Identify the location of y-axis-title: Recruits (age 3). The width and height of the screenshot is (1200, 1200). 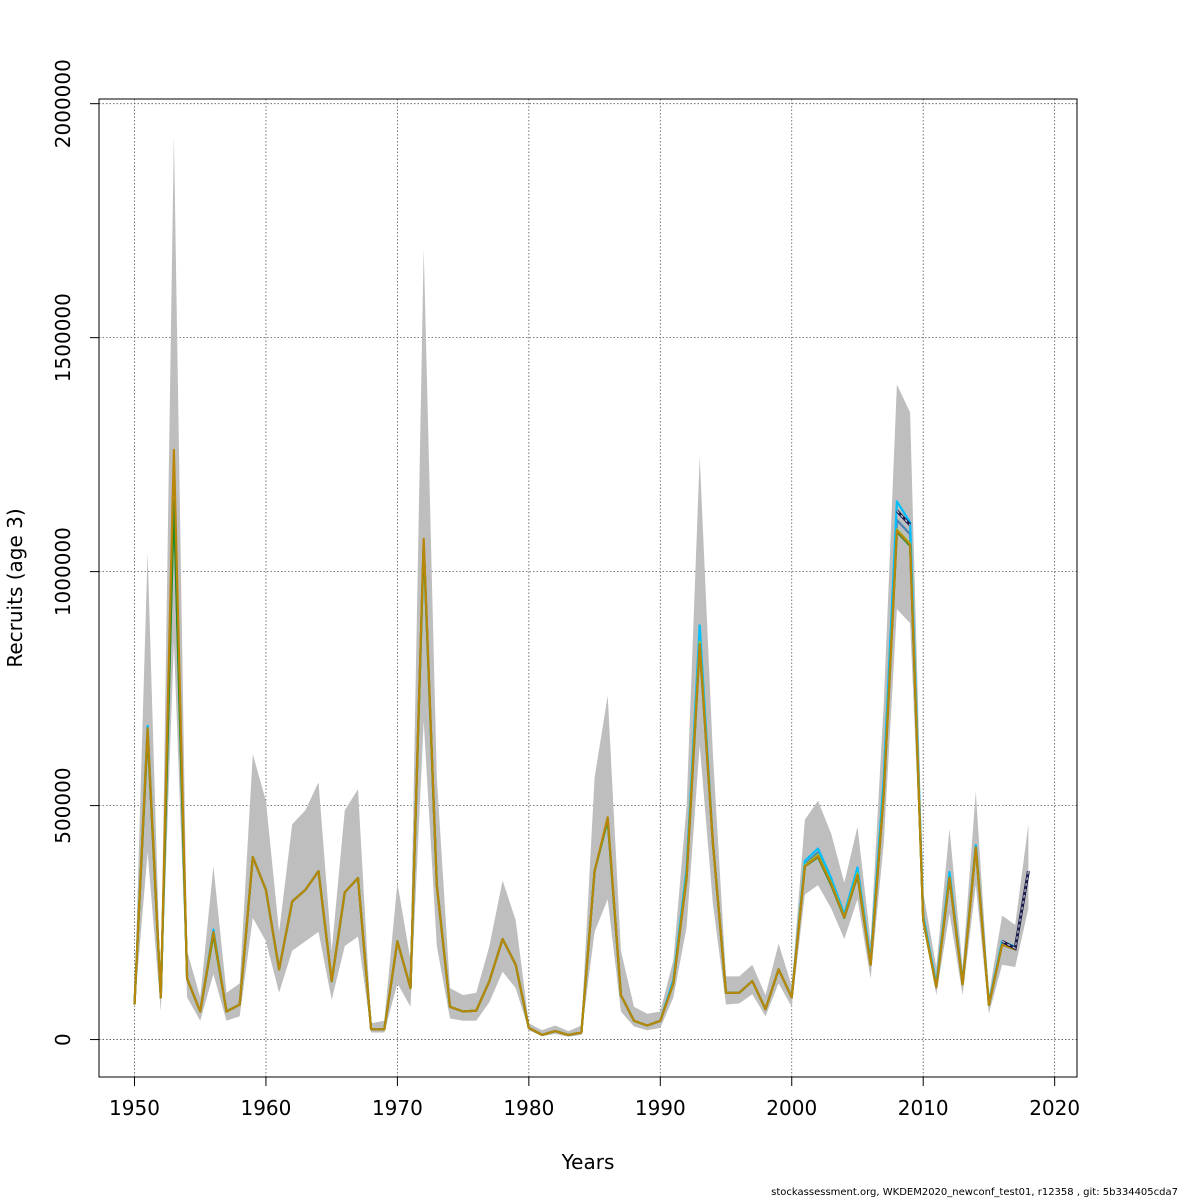
(15, 587).